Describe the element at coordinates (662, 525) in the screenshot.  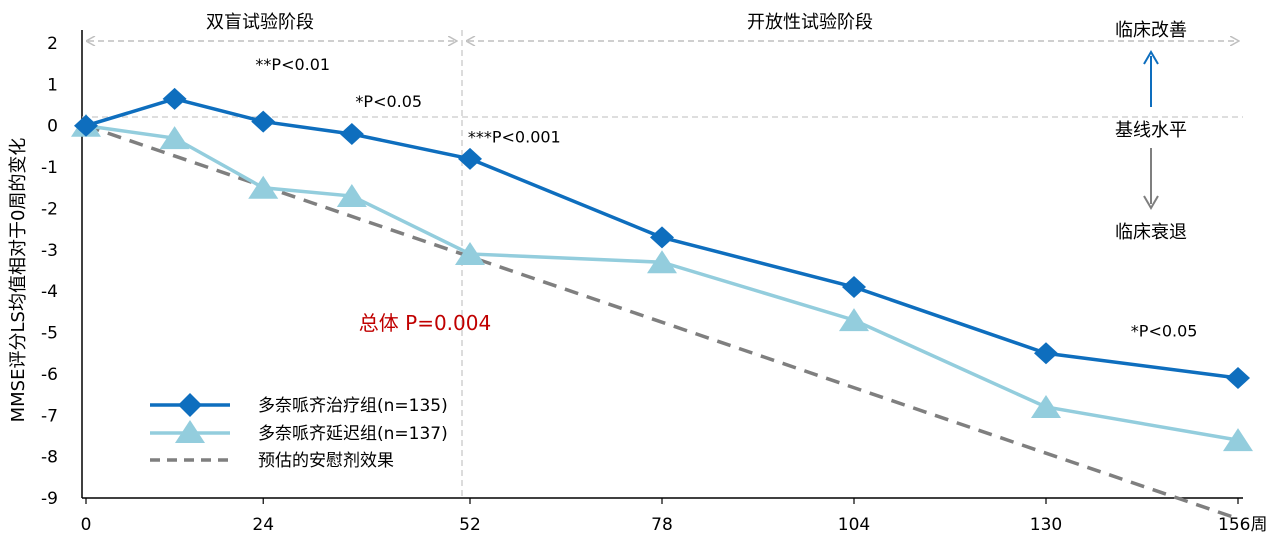
I see `x-tick-label: 78` at that location.